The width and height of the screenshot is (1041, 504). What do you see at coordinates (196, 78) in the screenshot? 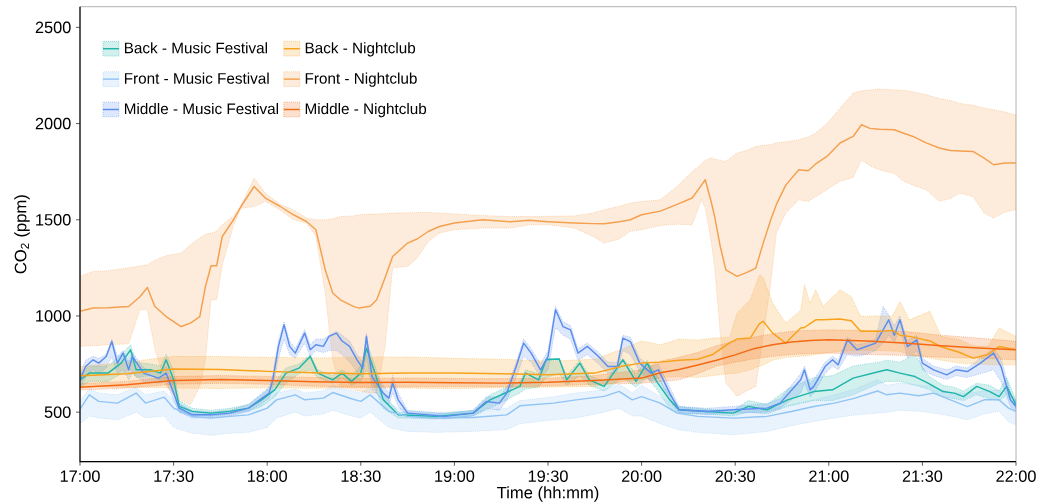
I see `legend-label: Front - Music Festival` at bounding box center [196, 78].